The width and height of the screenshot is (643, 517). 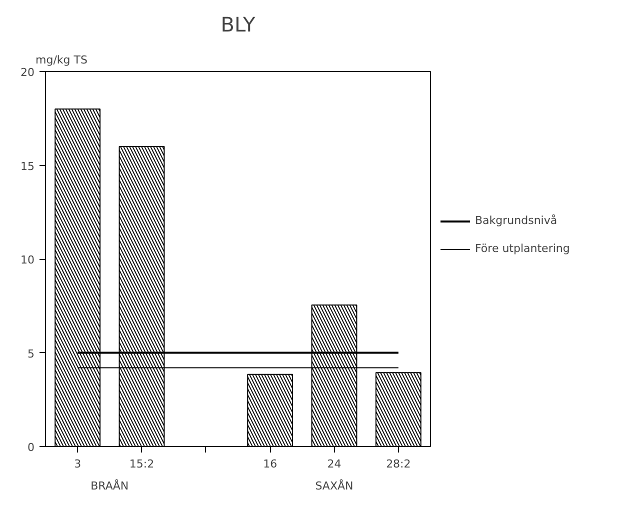 I want to click on legend-label: Bakgrundsnivå, so click(x=516, y=220).